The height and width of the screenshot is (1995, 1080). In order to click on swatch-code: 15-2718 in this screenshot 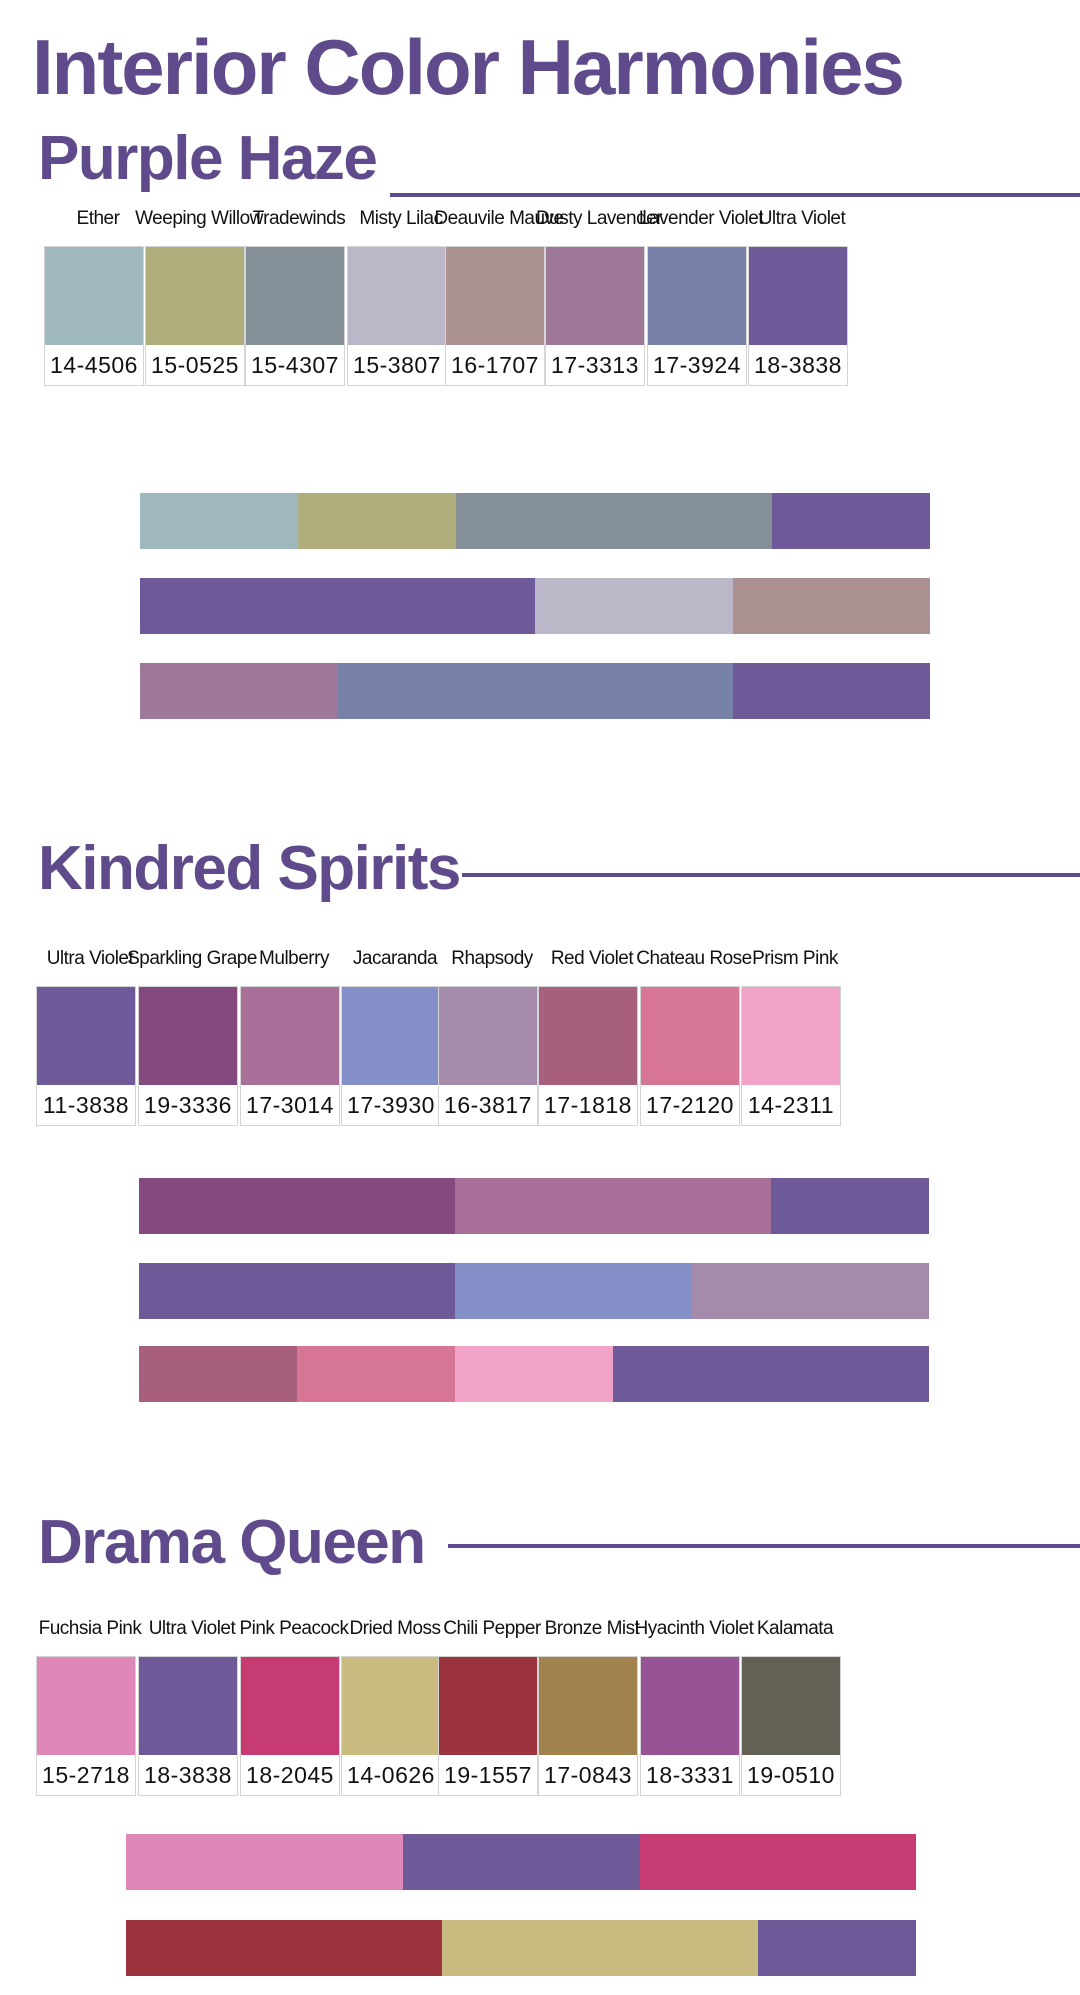, I will do `click(86, 1775)`.